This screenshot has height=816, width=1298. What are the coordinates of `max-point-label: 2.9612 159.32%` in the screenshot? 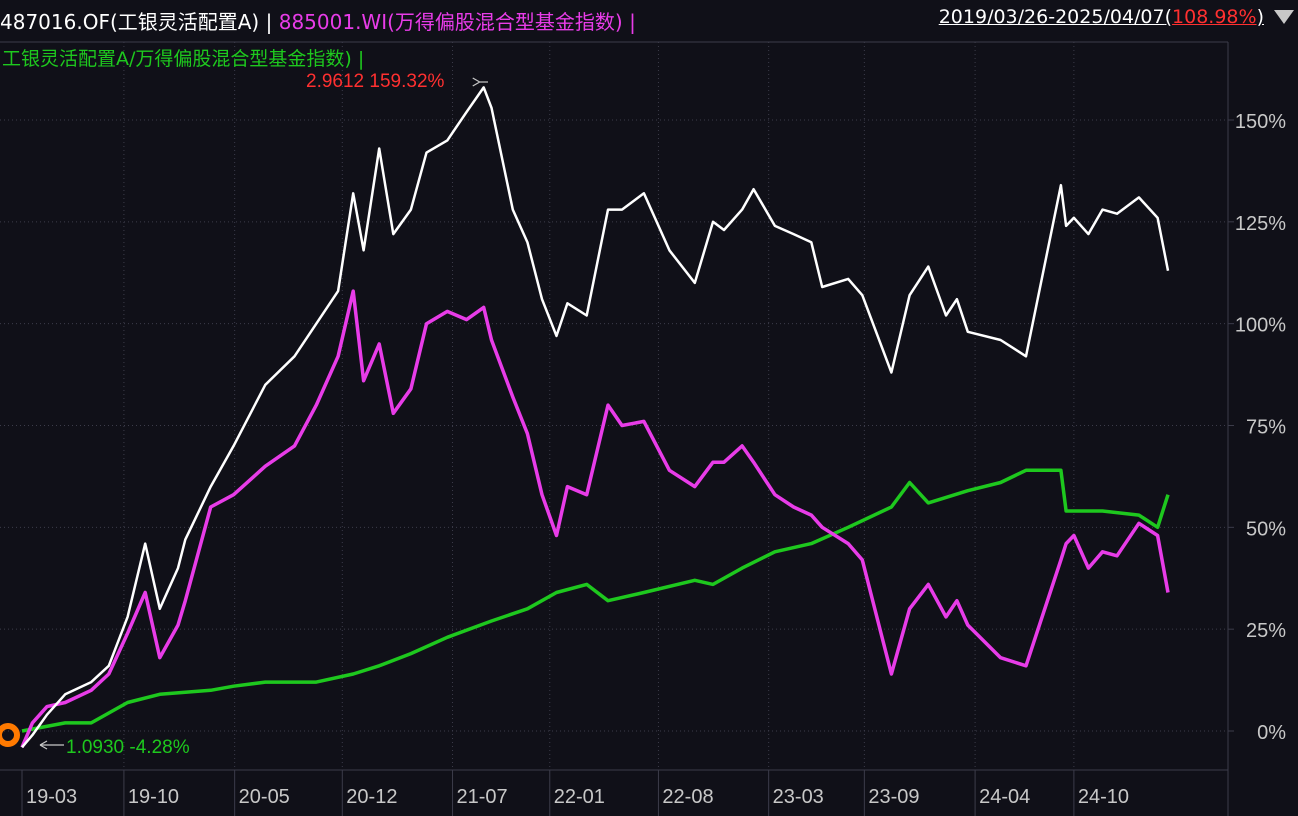 It's located at (375, 81).